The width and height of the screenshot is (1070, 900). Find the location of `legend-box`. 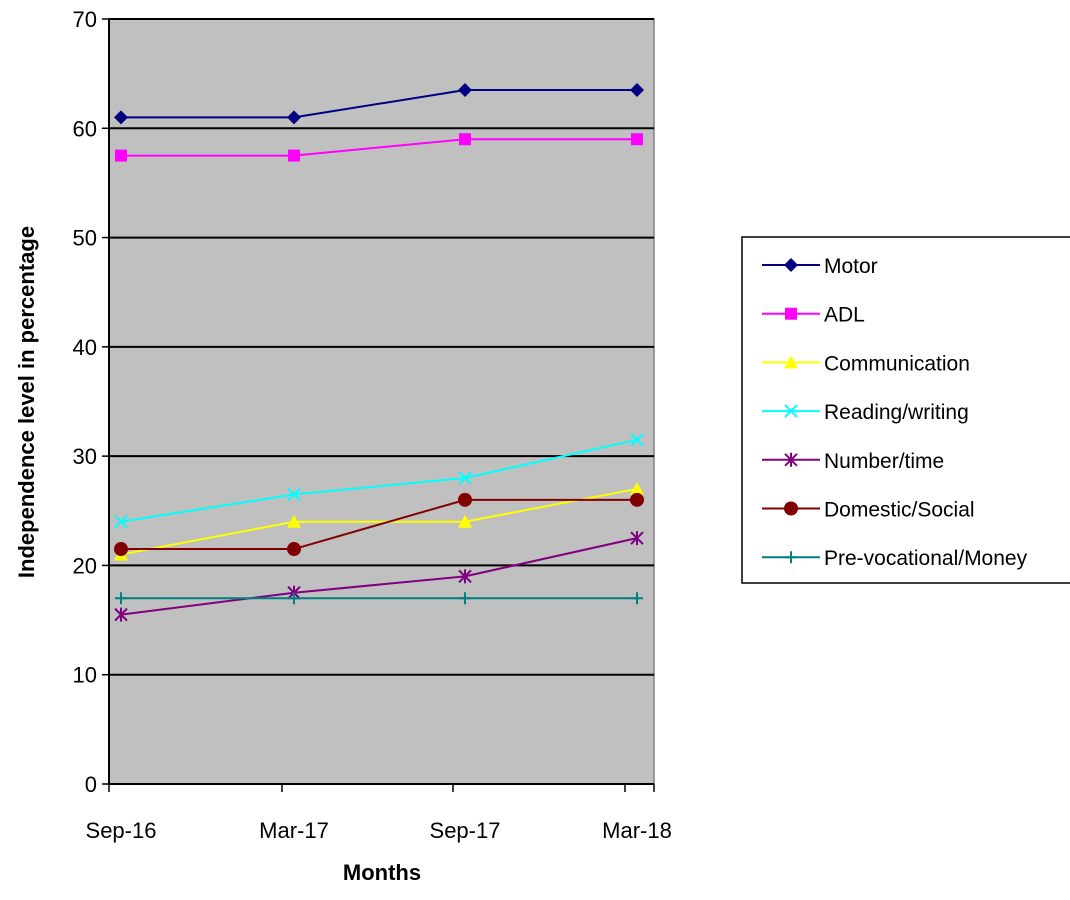

legend-box is located at coordinates (905, 410).